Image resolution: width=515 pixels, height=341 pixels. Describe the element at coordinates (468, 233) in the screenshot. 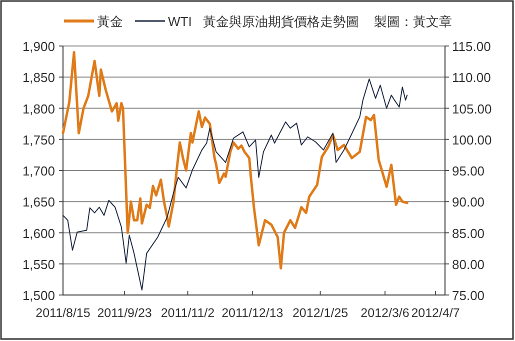

I see `y2-tick-label: 85.00` at that location.